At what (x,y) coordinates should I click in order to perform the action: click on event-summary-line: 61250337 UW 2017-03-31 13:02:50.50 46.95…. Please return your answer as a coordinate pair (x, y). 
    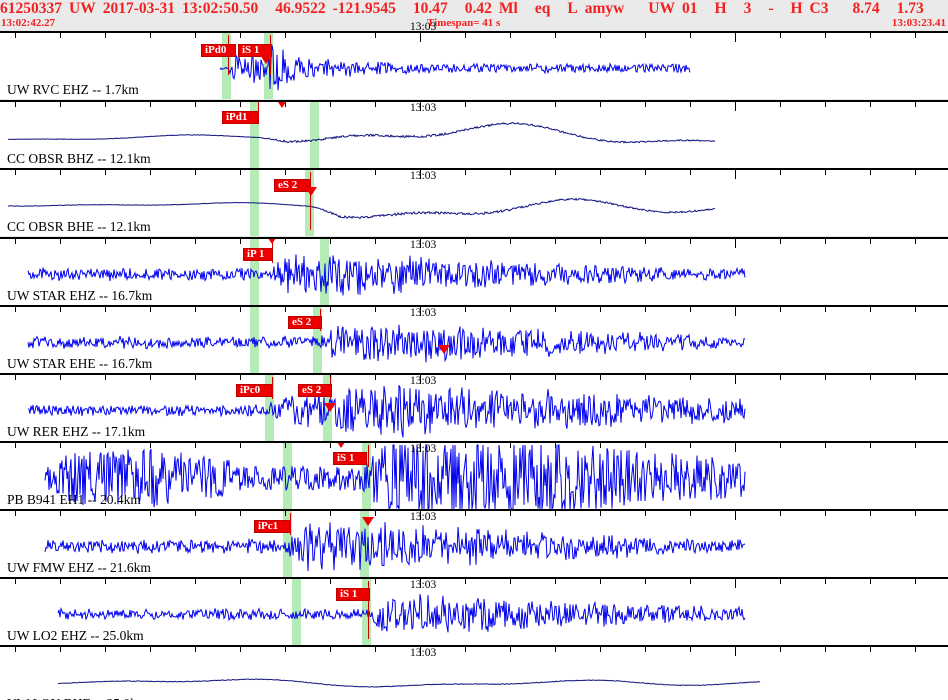
    Looking at the image, I should click on (474, 9).